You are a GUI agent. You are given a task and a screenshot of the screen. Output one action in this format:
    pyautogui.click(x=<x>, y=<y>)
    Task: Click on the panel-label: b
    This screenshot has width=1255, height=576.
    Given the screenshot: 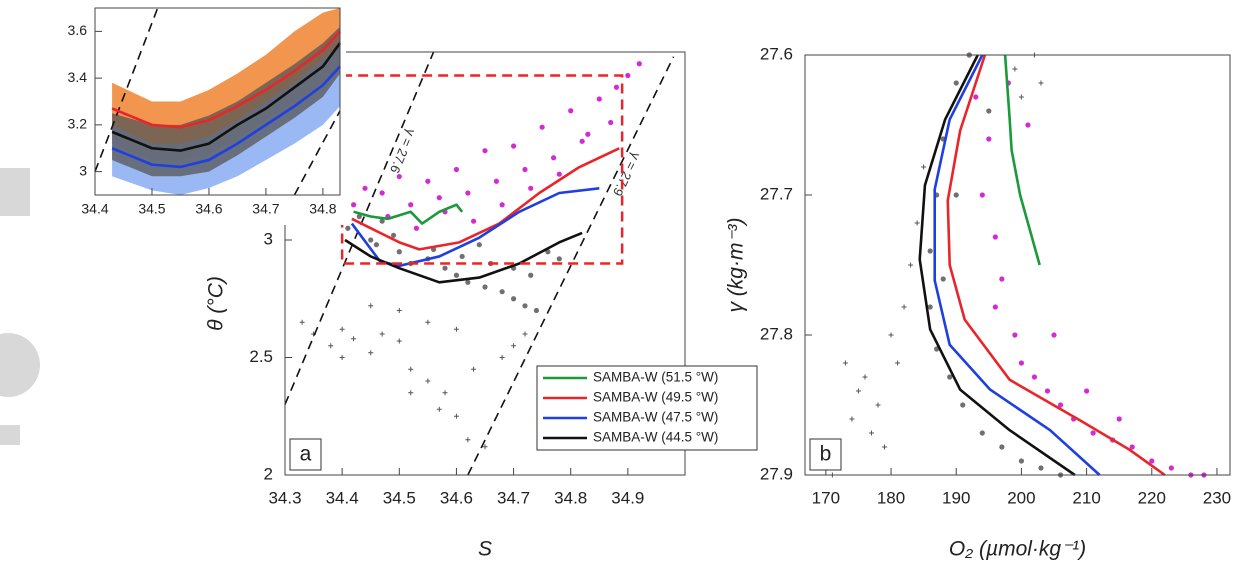 What is the action you would take?
    pyautogui.click(x=826, y=454)
    